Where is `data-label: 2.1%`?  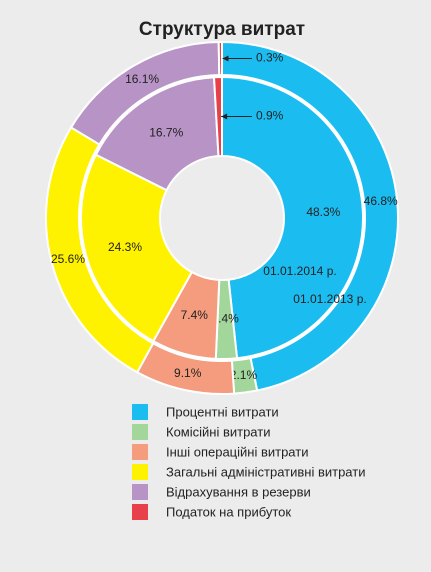
data-label: 2.1% is located at coordinates (244, 375).